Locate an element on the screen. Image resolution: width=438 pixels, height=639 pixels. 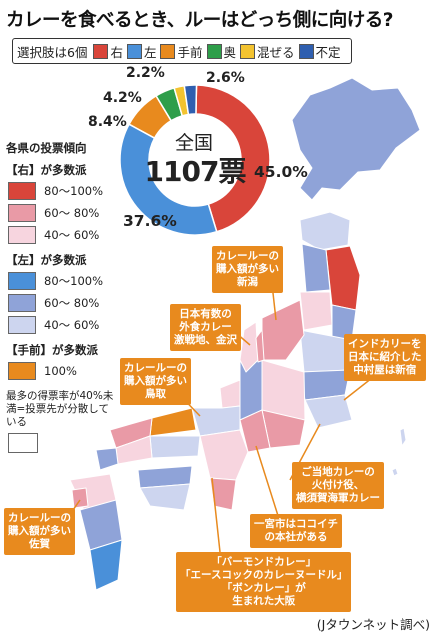
choice-back: 奥 is located at coordinates (221, 51).